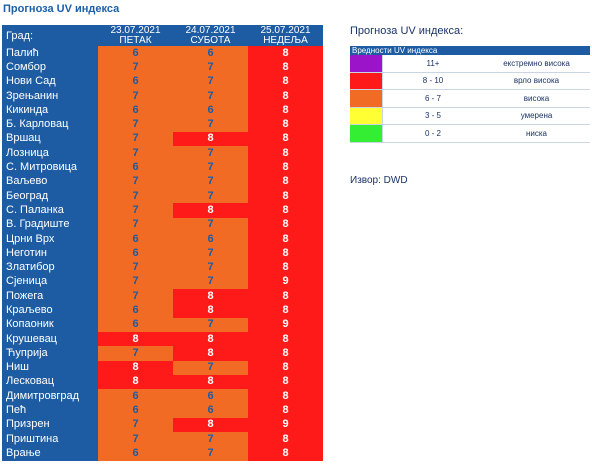  What do you see at coordinates (536, 98) in the screenshot?
I see `legend-label: висока` at bounding box center [536, 98].